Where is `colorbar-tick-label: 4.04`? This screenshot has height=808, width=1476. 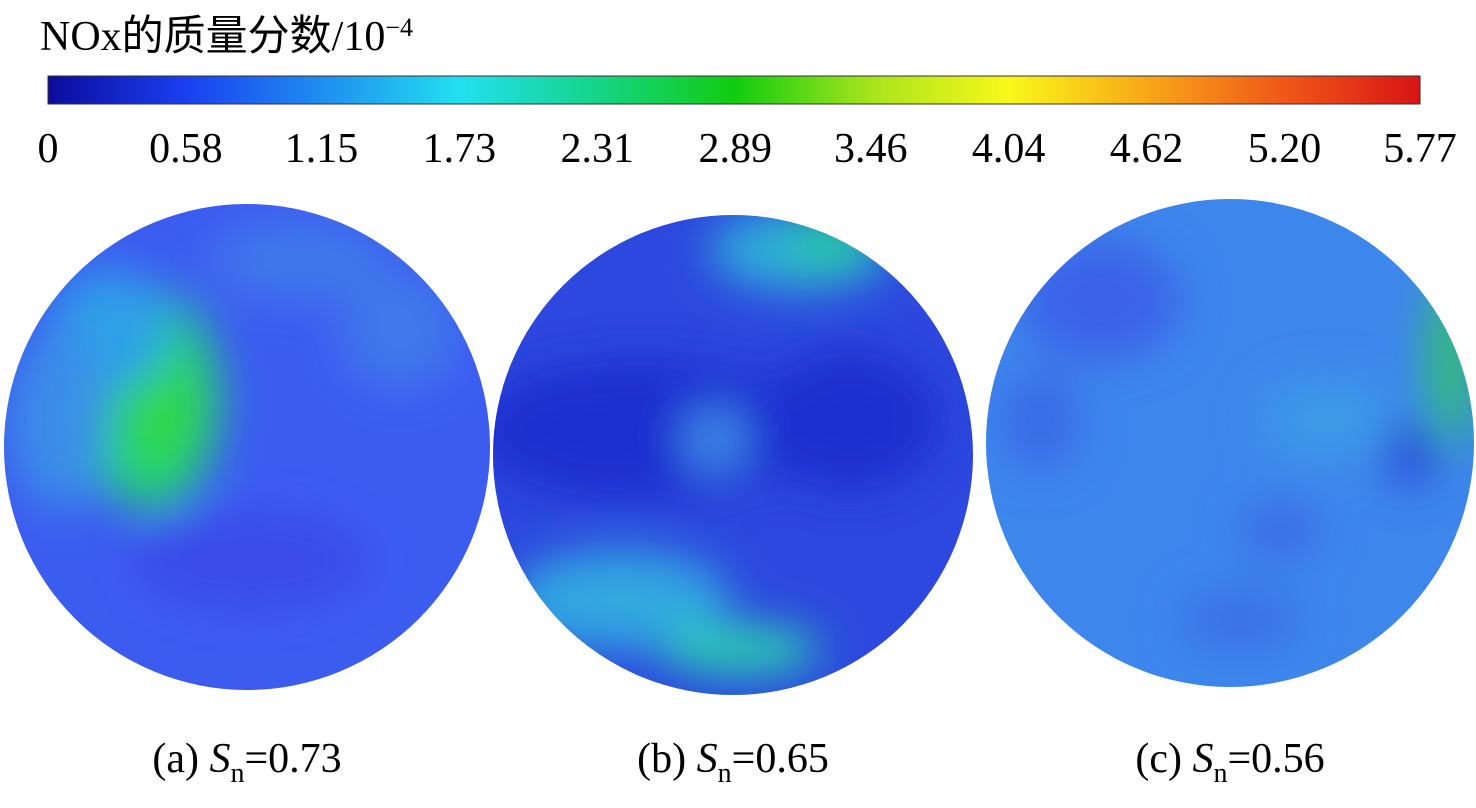 colorbar-tick-label: 4.04 is located at coordinates (1009, 149).